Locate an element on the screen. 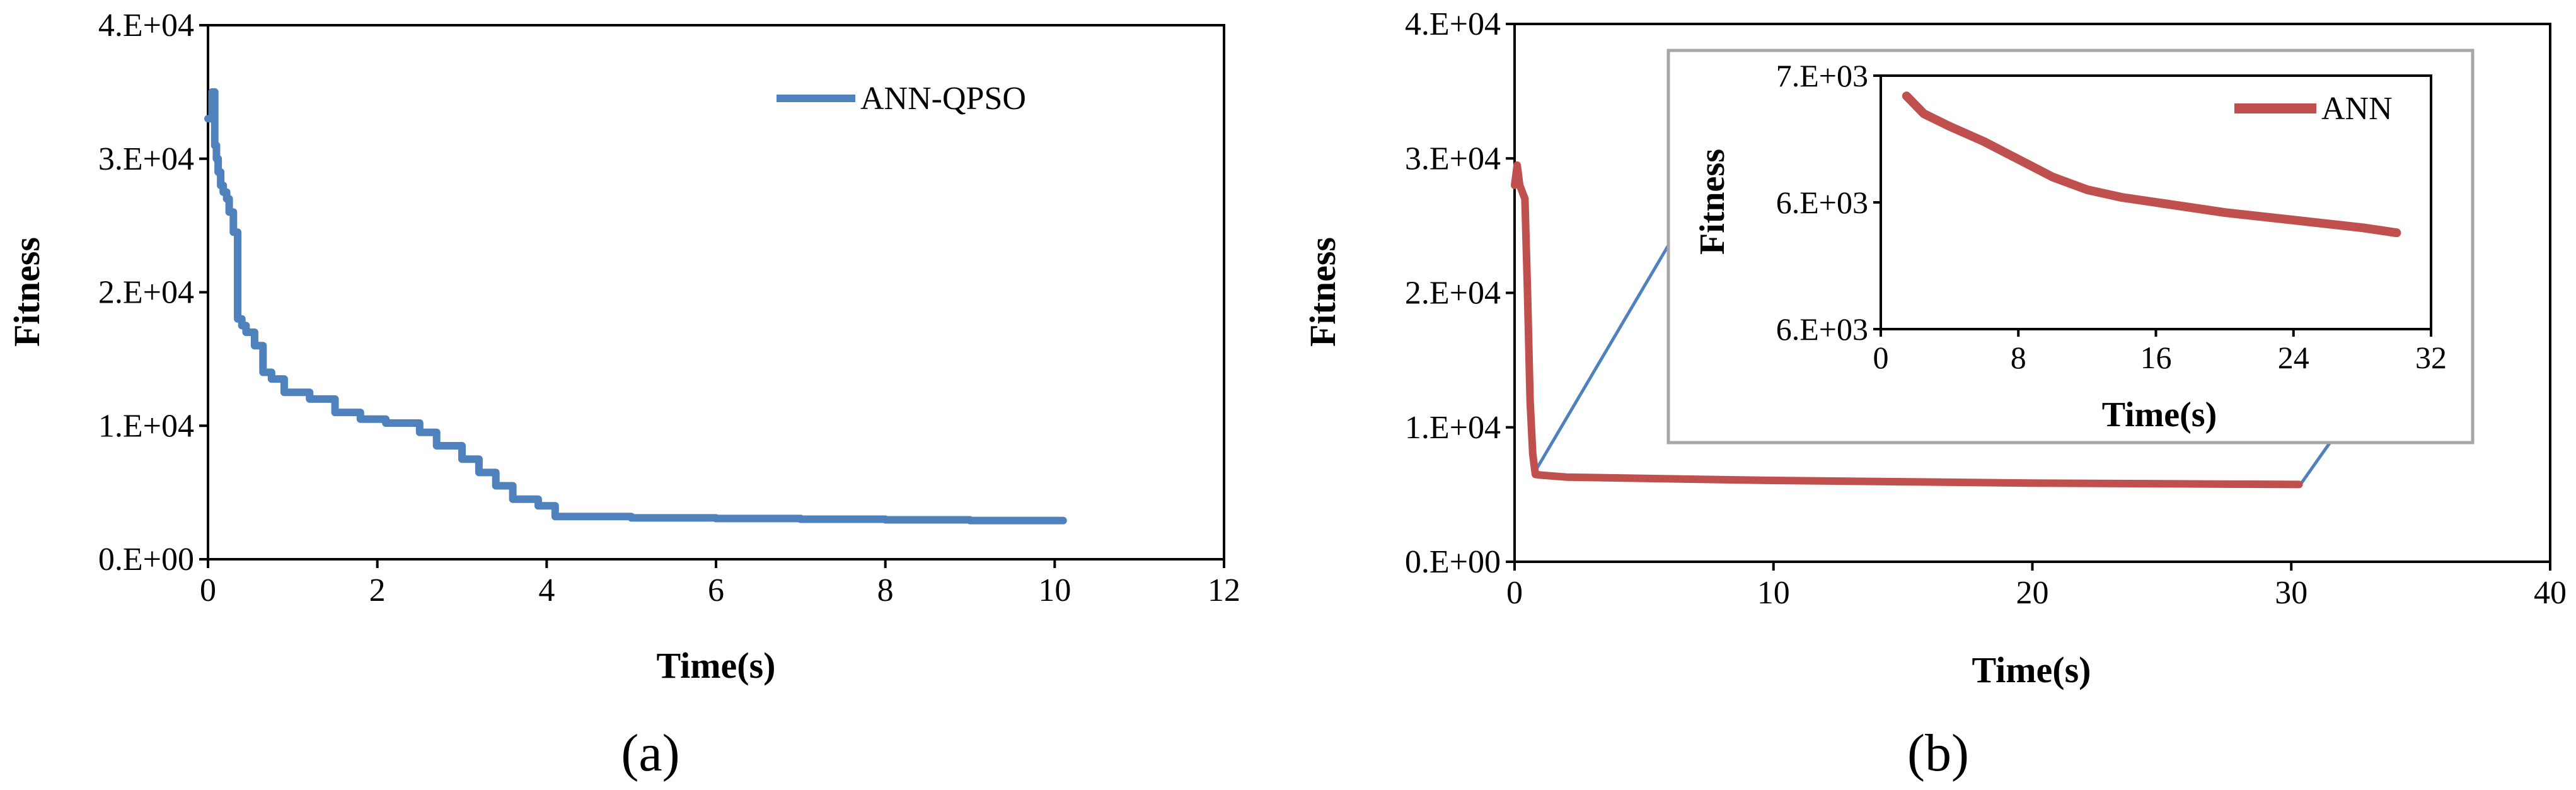  chart-b-x-tick-label: 30 is located at coordinates (2291, 593).